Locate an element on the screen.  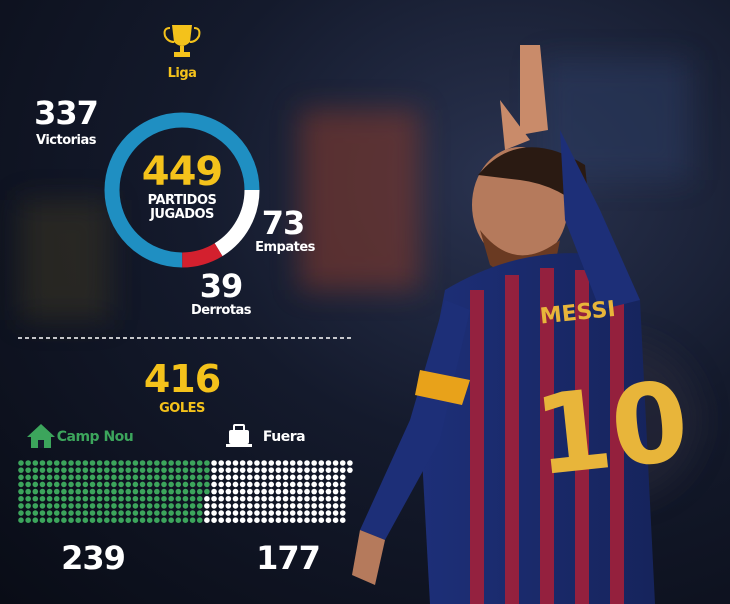
trophy-icon is located at coordinates (182, 41).